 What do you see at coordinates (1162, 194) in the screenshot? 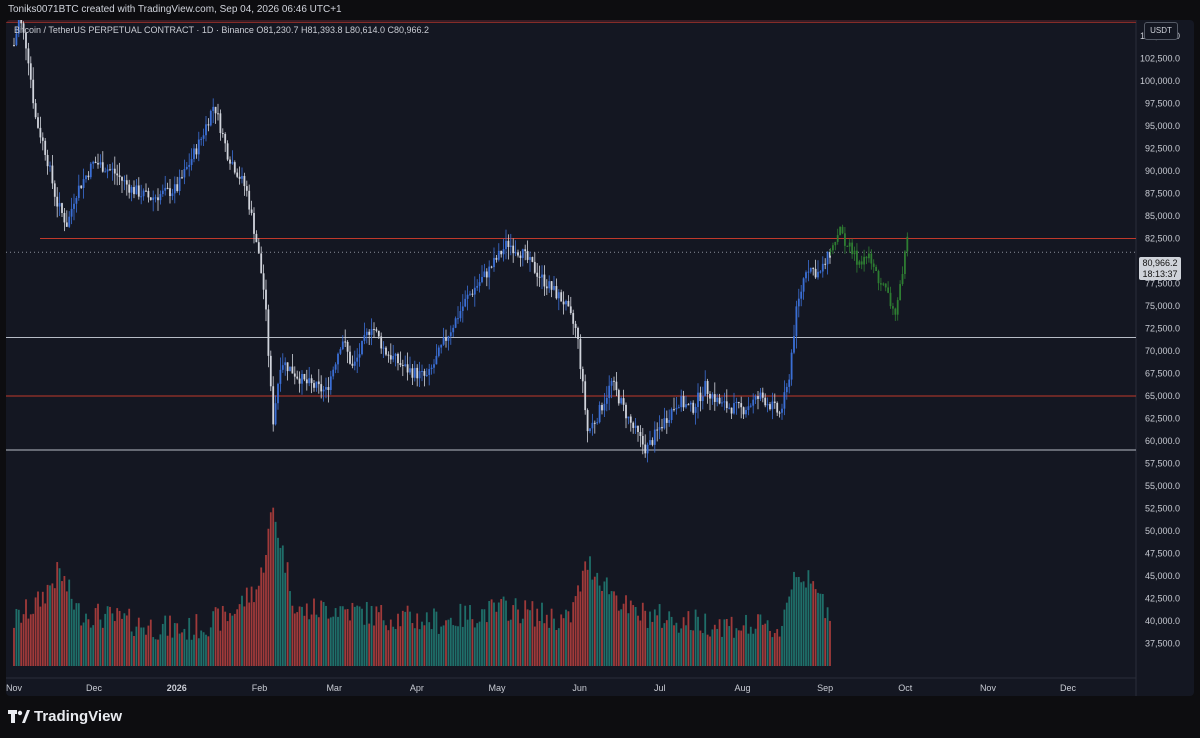
I see `price-tick-label: 87,500.0` at bounding box center [1162, 194].